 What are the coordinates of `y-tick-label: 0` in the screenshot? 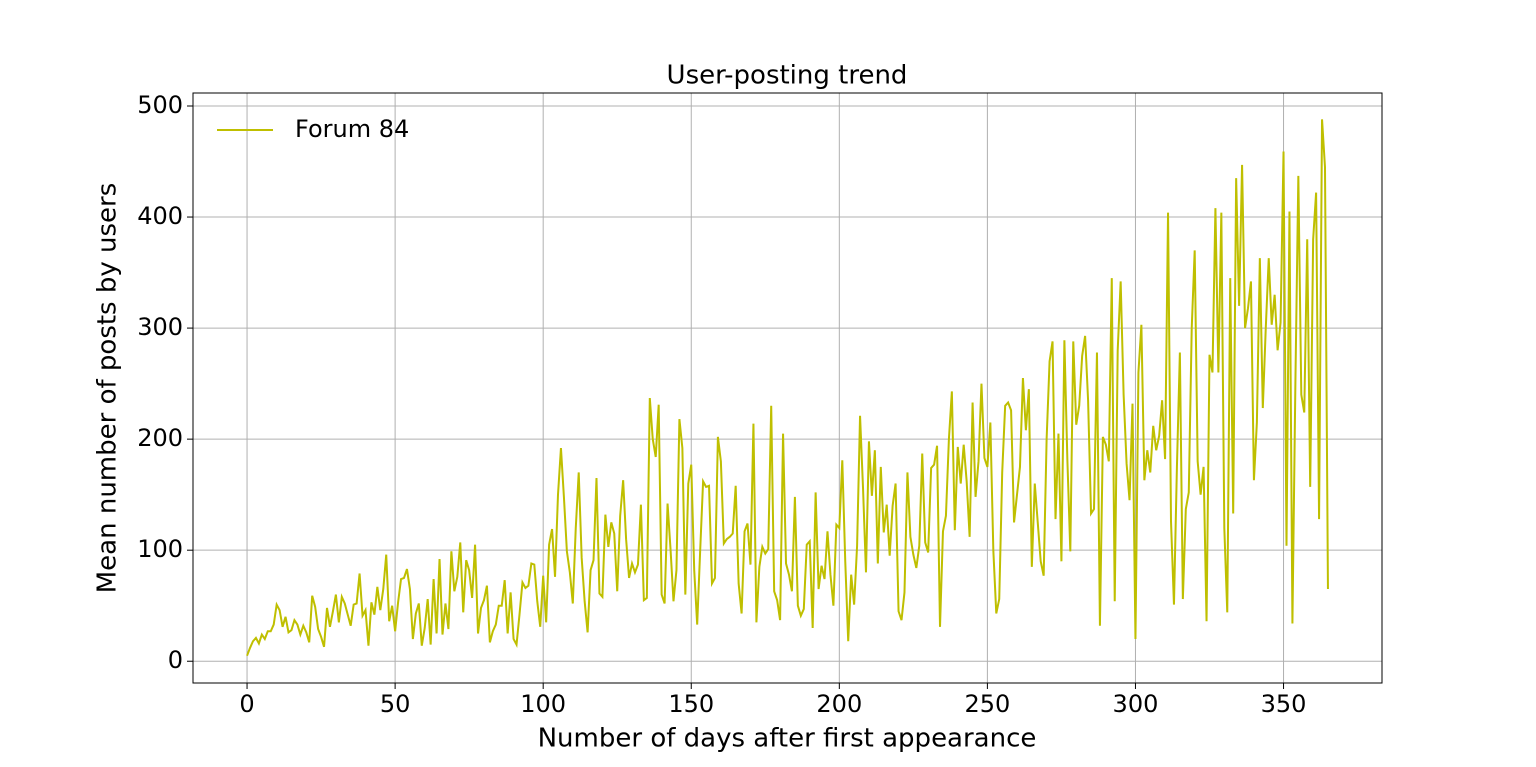 It's located at (175, 660).